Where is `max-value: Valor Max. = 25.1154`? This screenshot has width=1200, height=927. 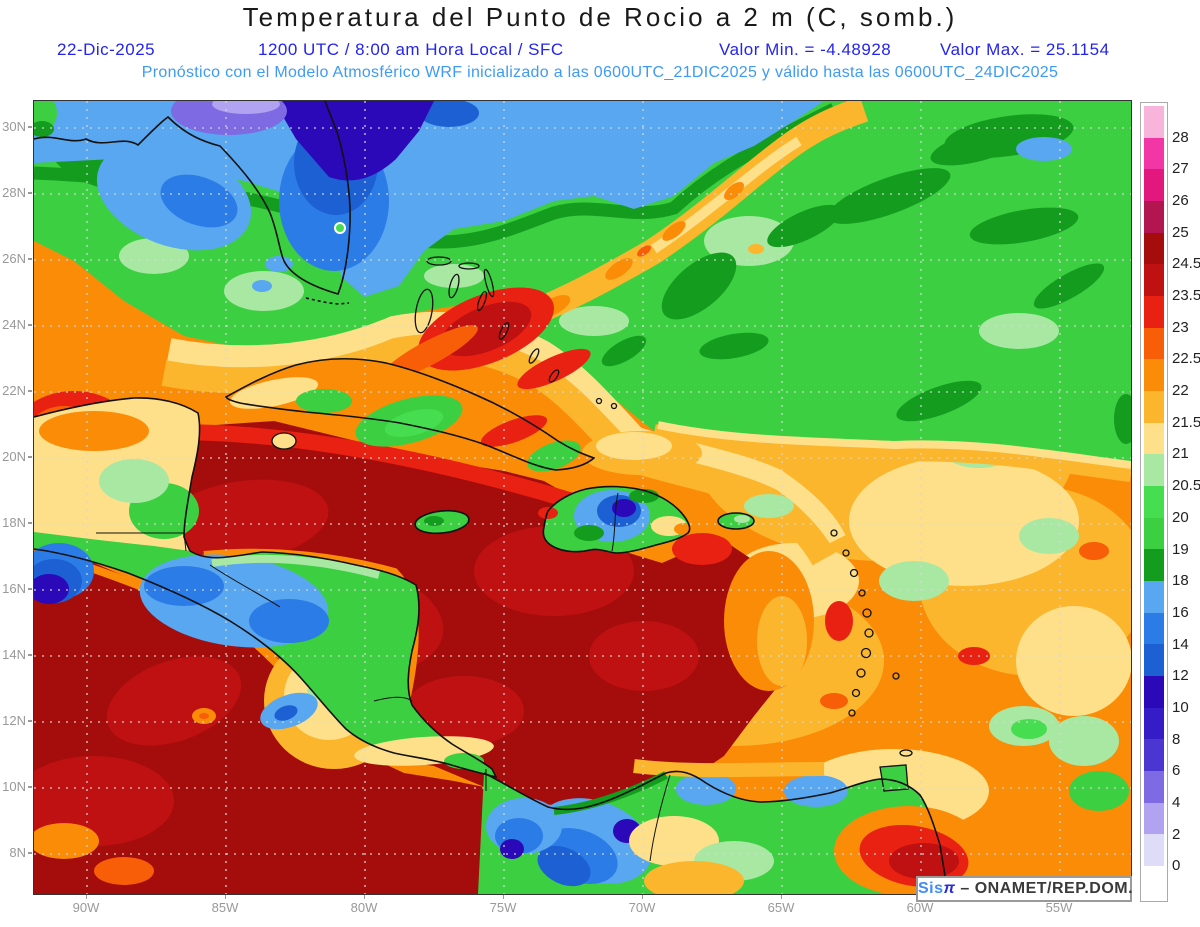
max-value: Valor Max. = 25.1154 is located at coordinates (1025, 49).